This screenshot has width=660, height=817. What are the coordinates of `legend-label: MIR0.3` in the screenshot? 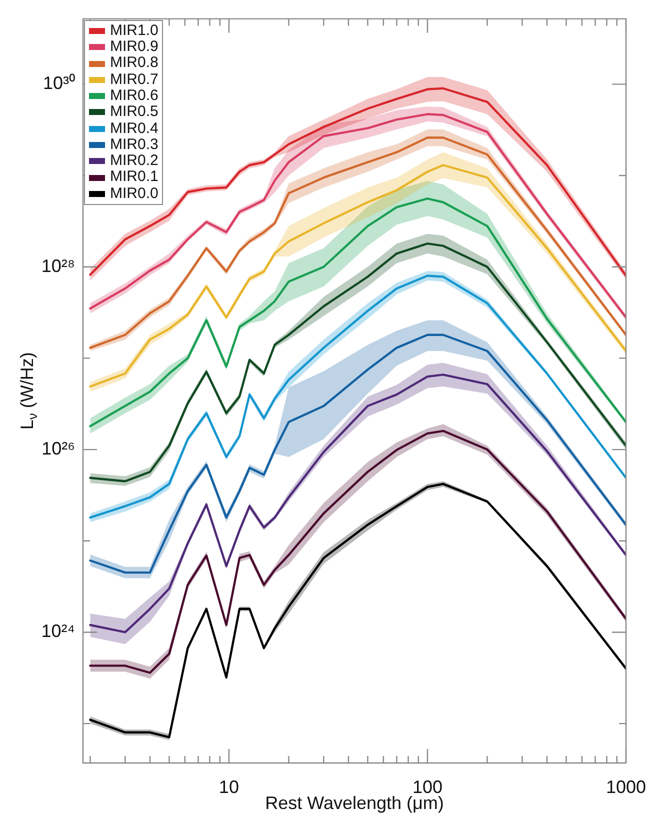 It's located at (134, 145).